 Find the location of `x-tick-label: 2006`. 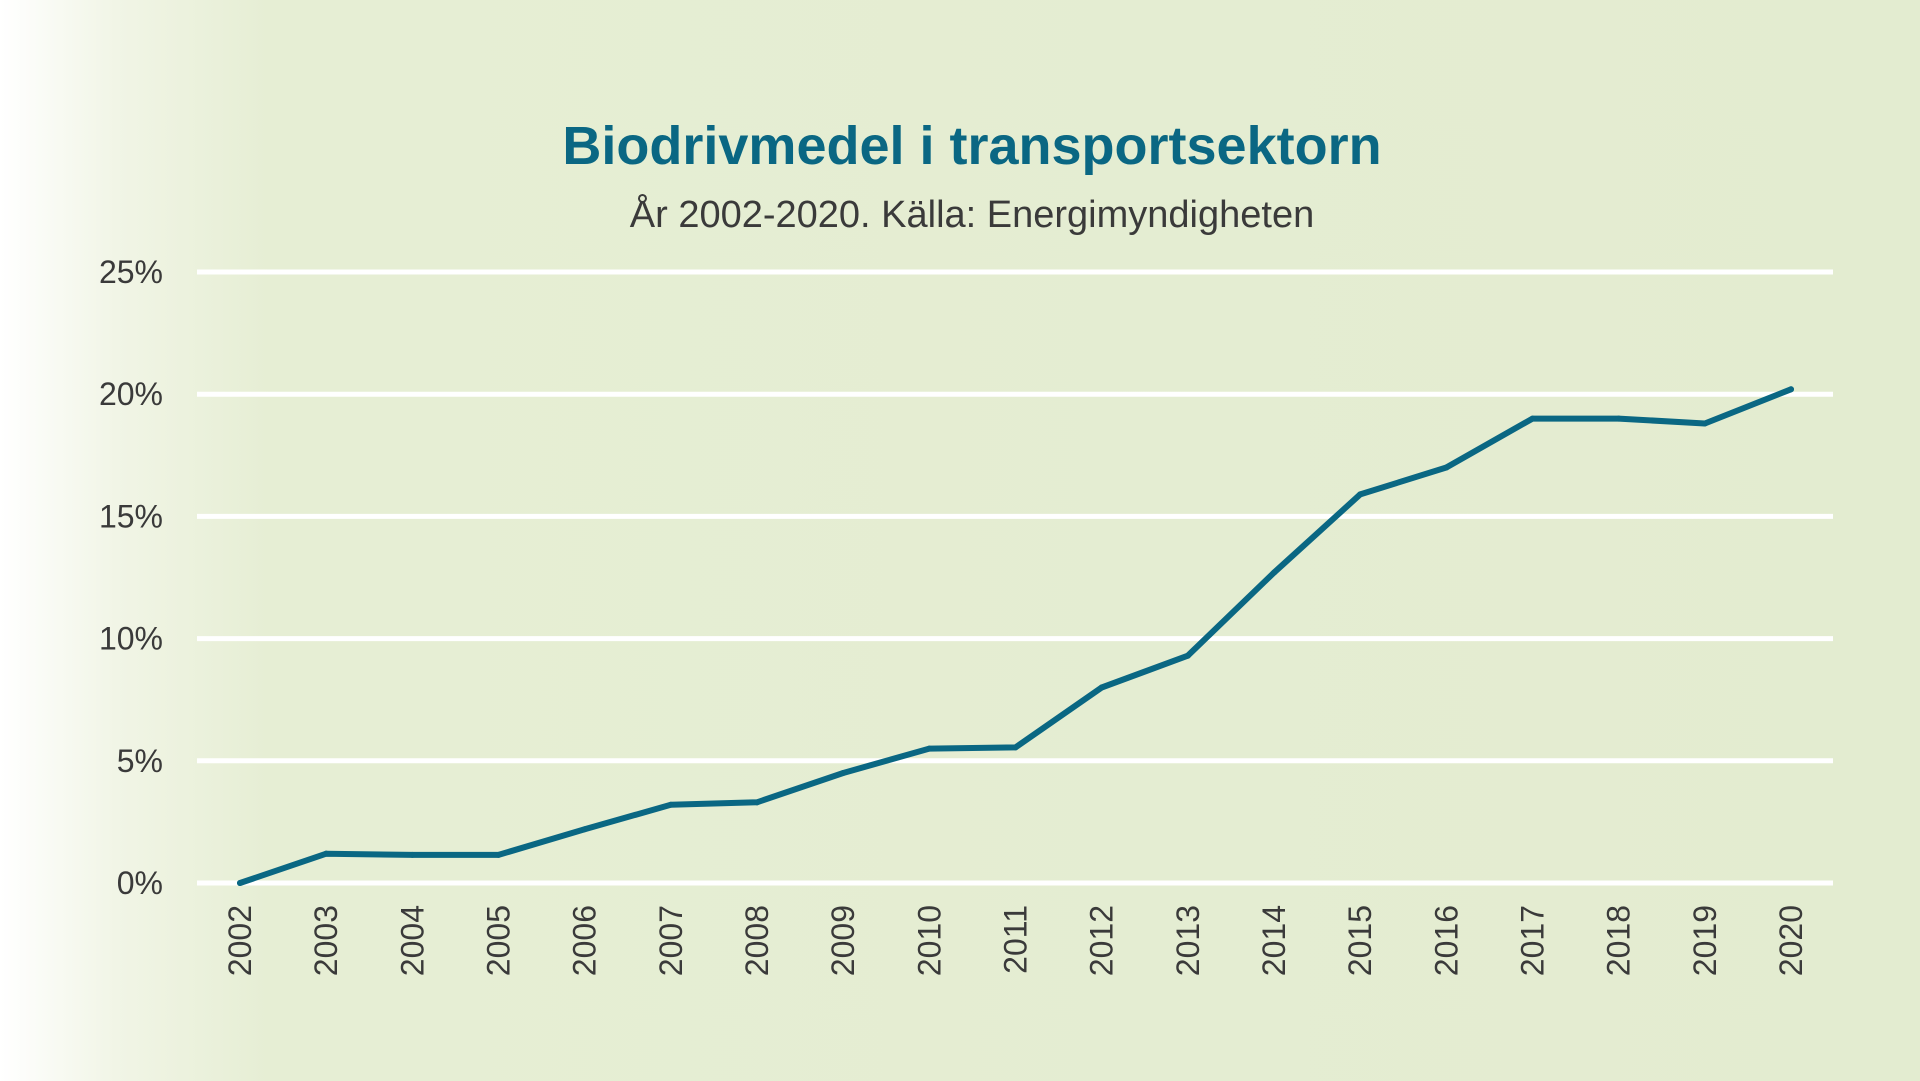

x-tick-label: 2006 is located at coordinates (585, 940).